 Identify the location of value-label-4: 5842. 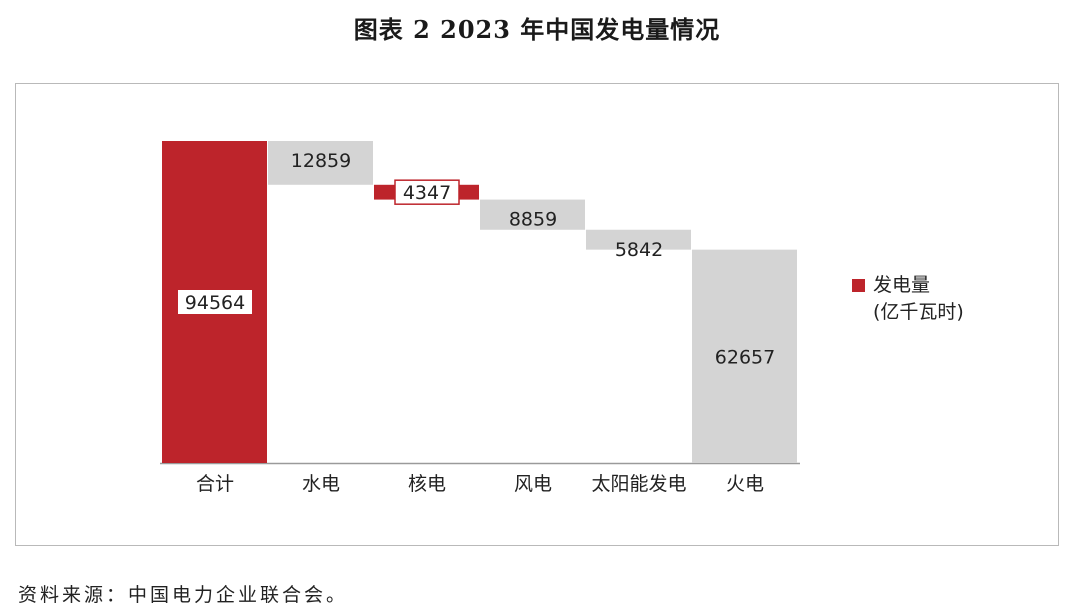
(639, 250).